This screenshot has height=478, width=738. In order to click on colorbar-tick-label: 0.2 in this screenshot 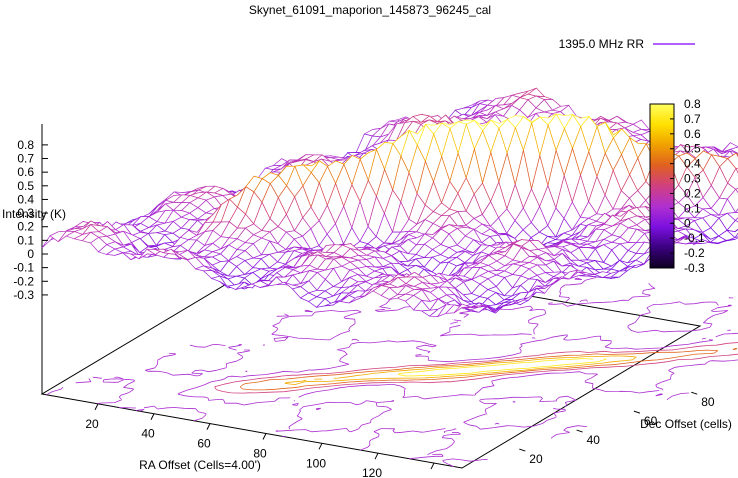, I will do `click(692, 193)`.